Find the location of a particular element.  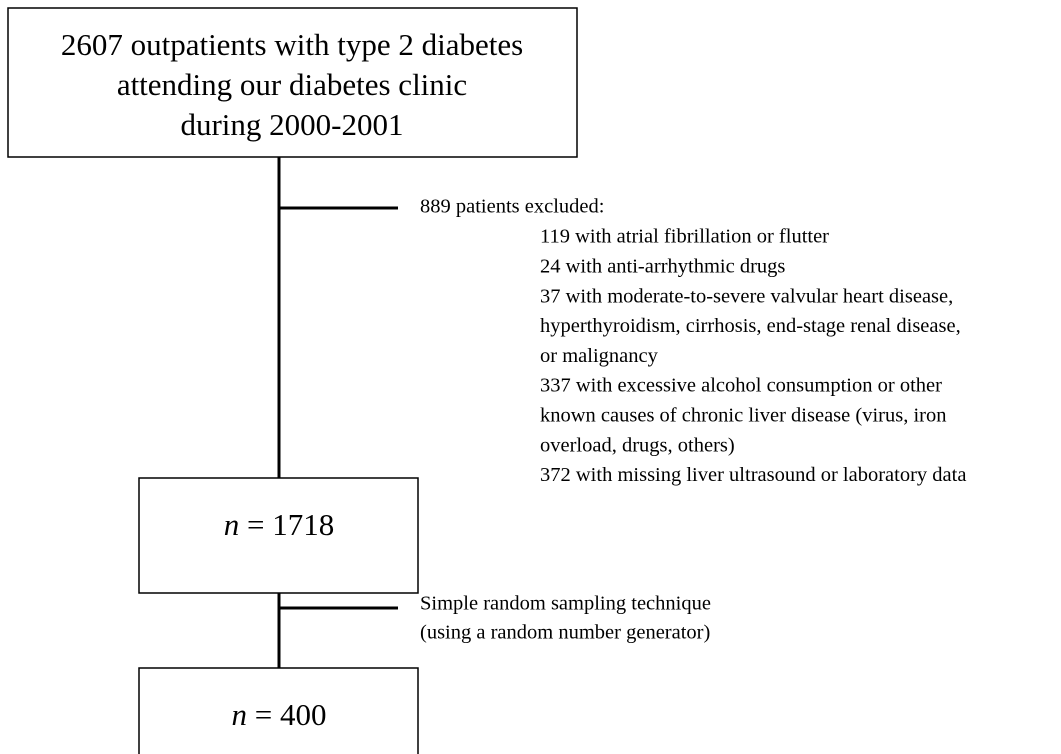

box-end is located at coordinates (278, 710).